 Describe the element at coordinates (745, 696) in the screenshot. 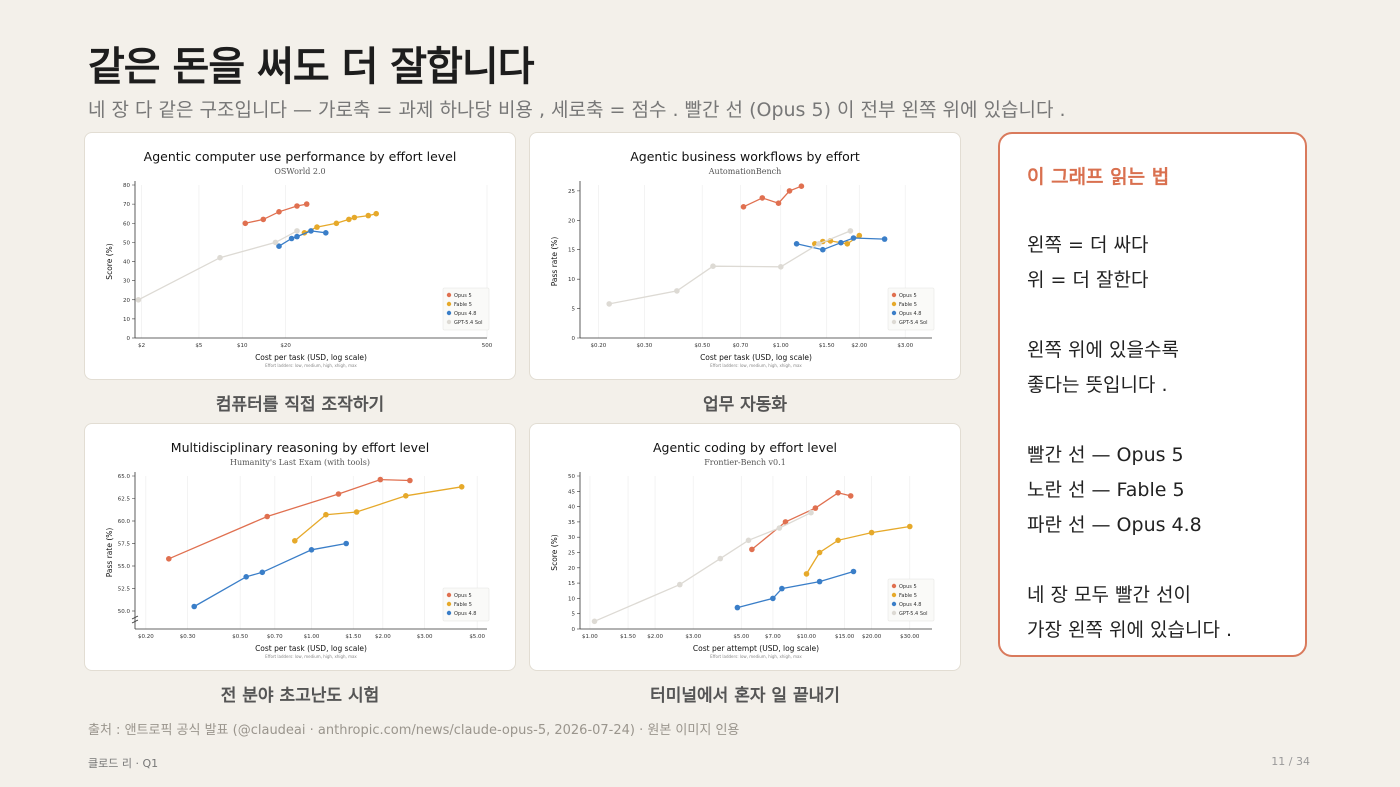

I see `chart-caption-coding: 터미널에서 혼자 일 끝내기` at that location.